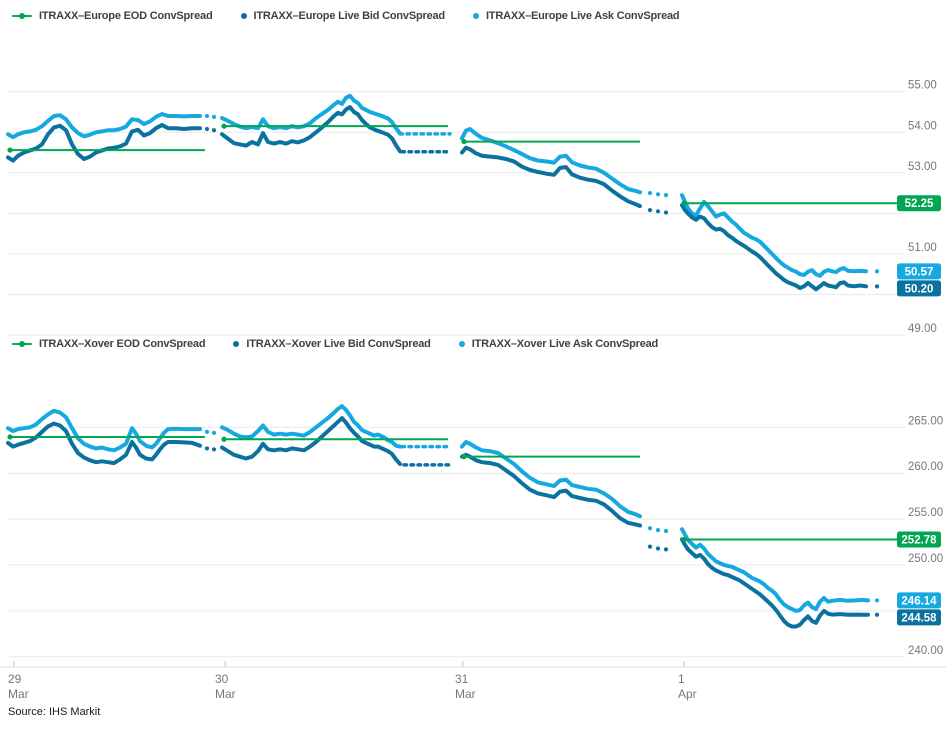 The image size is (946, 732). I want to click on legend-item-label: ITRAXX–Xover EOD ConvSpread, so click(122, 344).